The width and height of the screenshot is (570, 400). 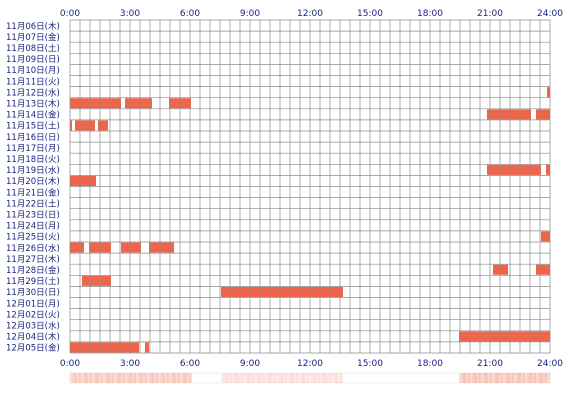 I want to click on summary-bar-frame, so click(x=310, y=378).